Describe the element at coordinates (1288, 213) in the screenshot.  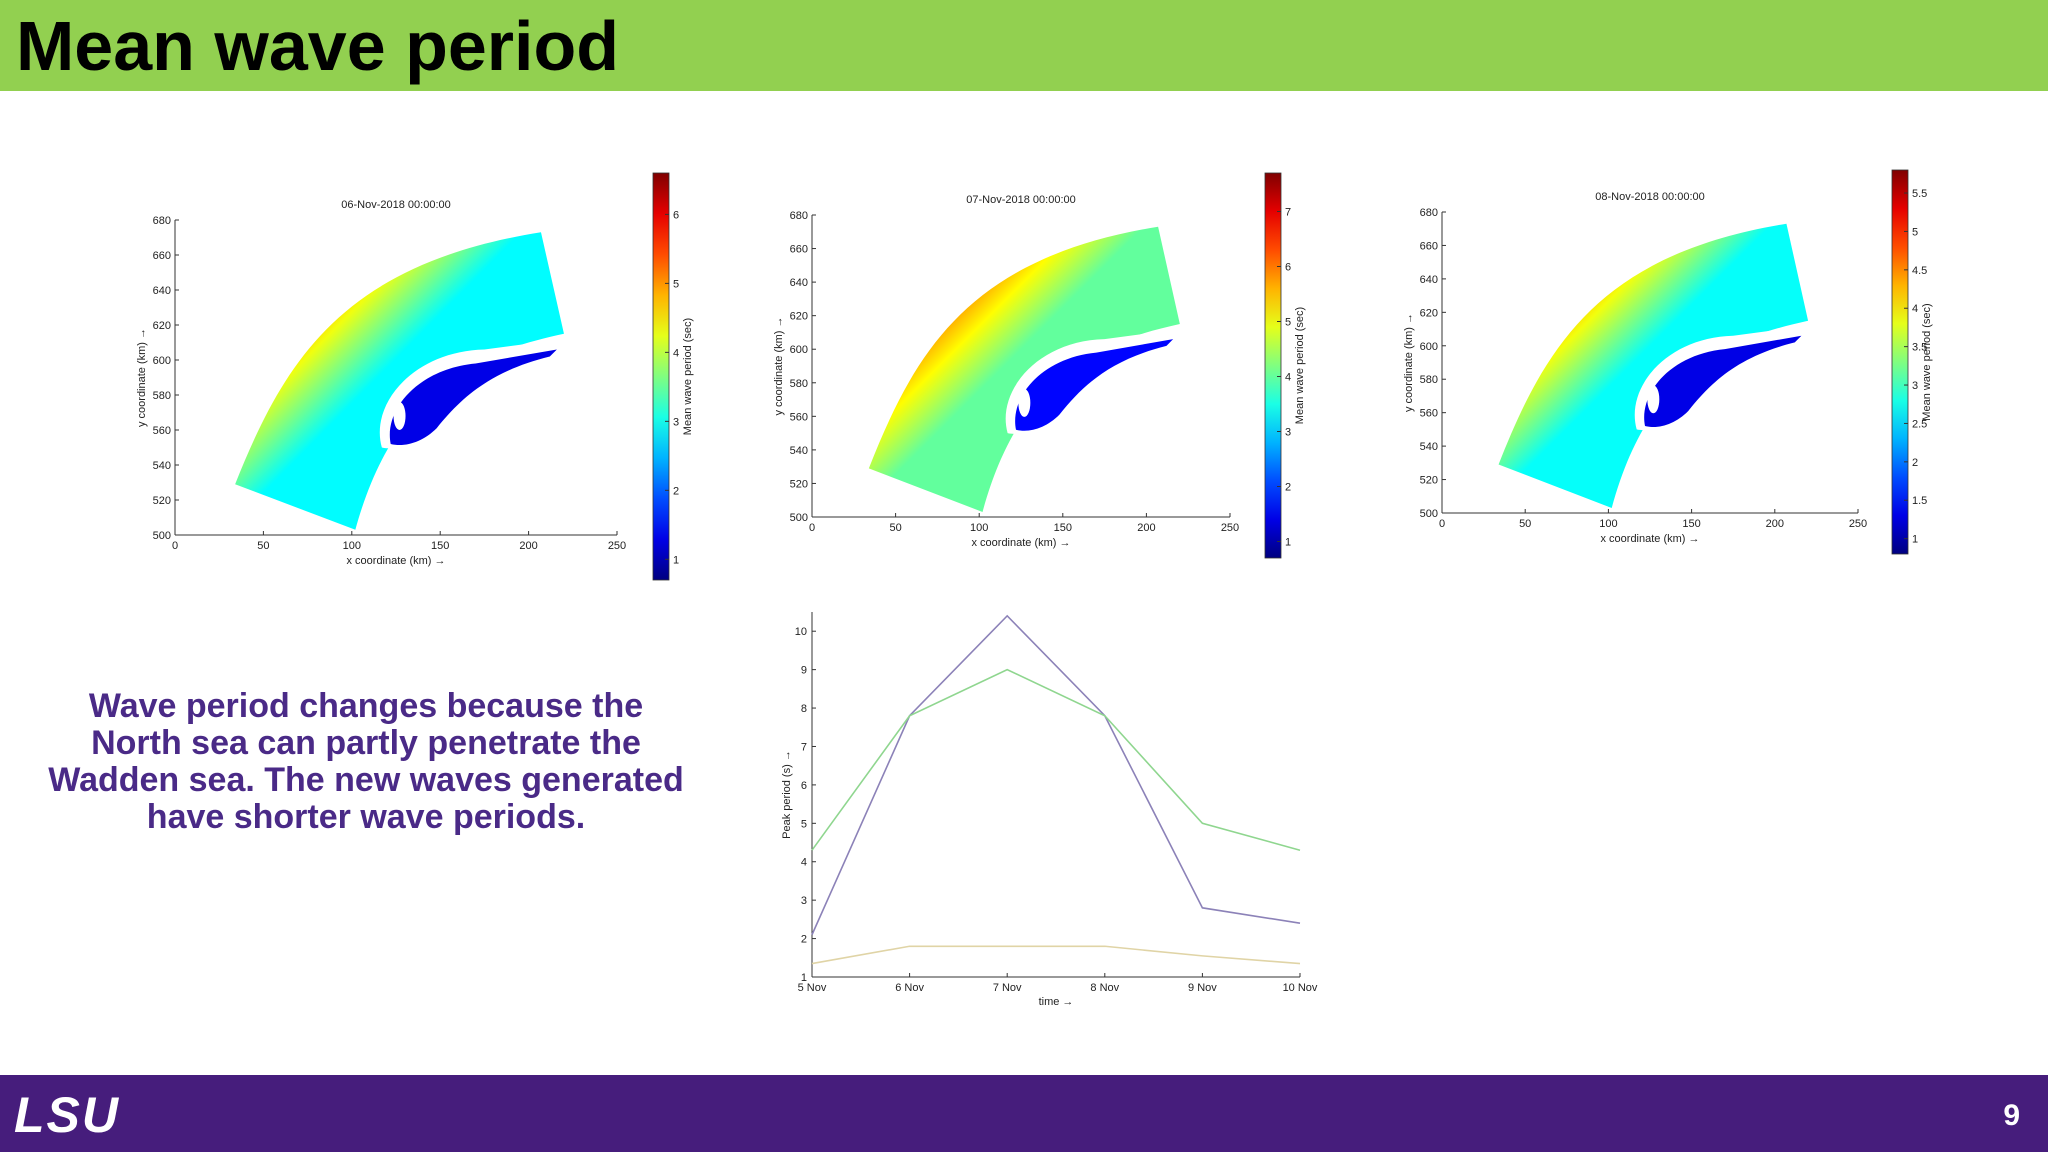
I see `colorbar-tick-label: 7` at that location.